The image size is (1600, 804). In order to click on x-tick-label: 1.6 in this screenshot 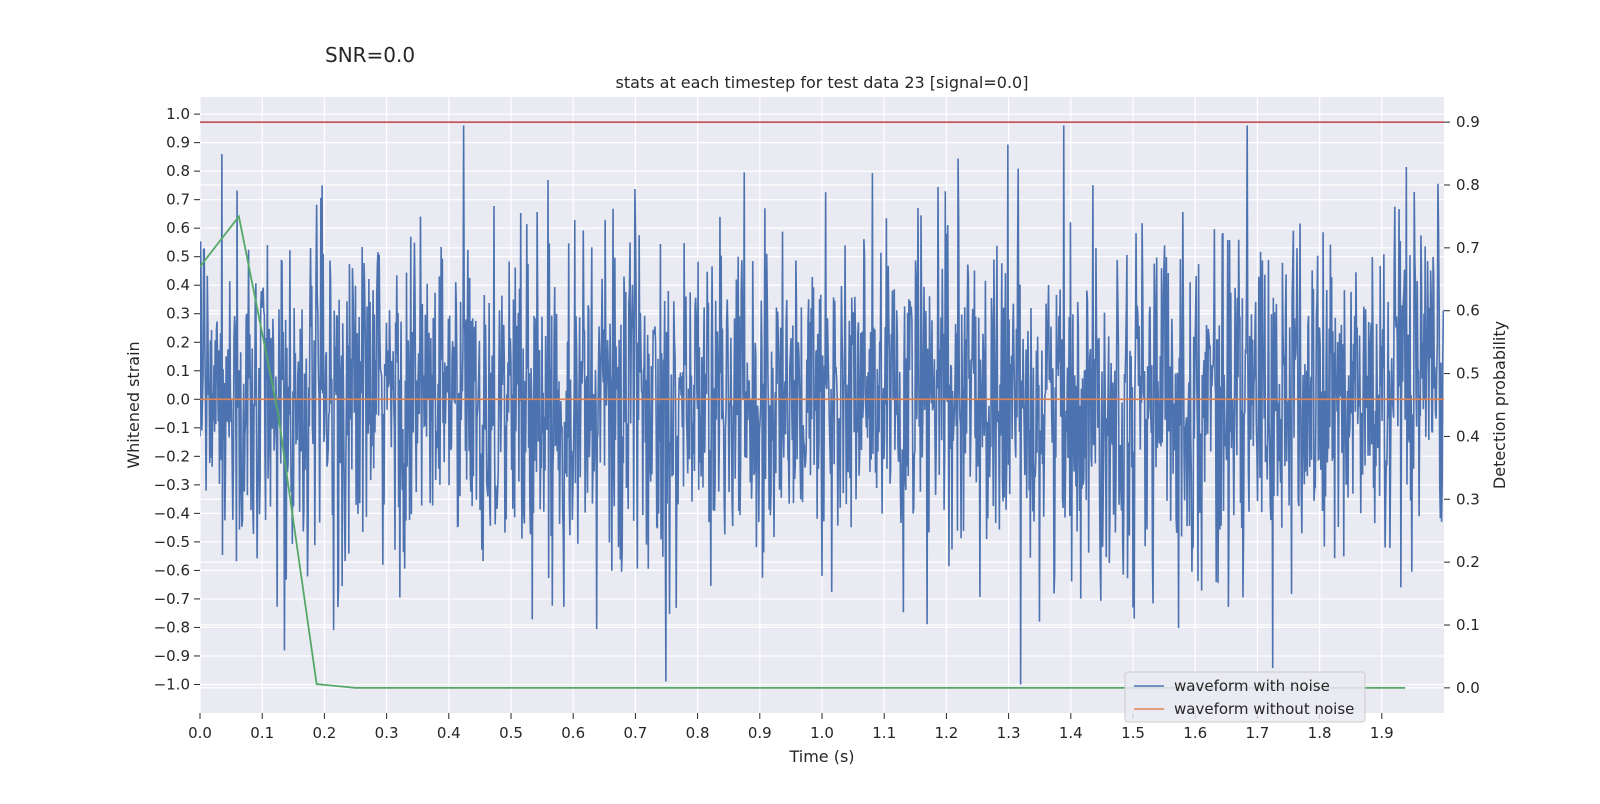, I will do `click(1195, 733)`.